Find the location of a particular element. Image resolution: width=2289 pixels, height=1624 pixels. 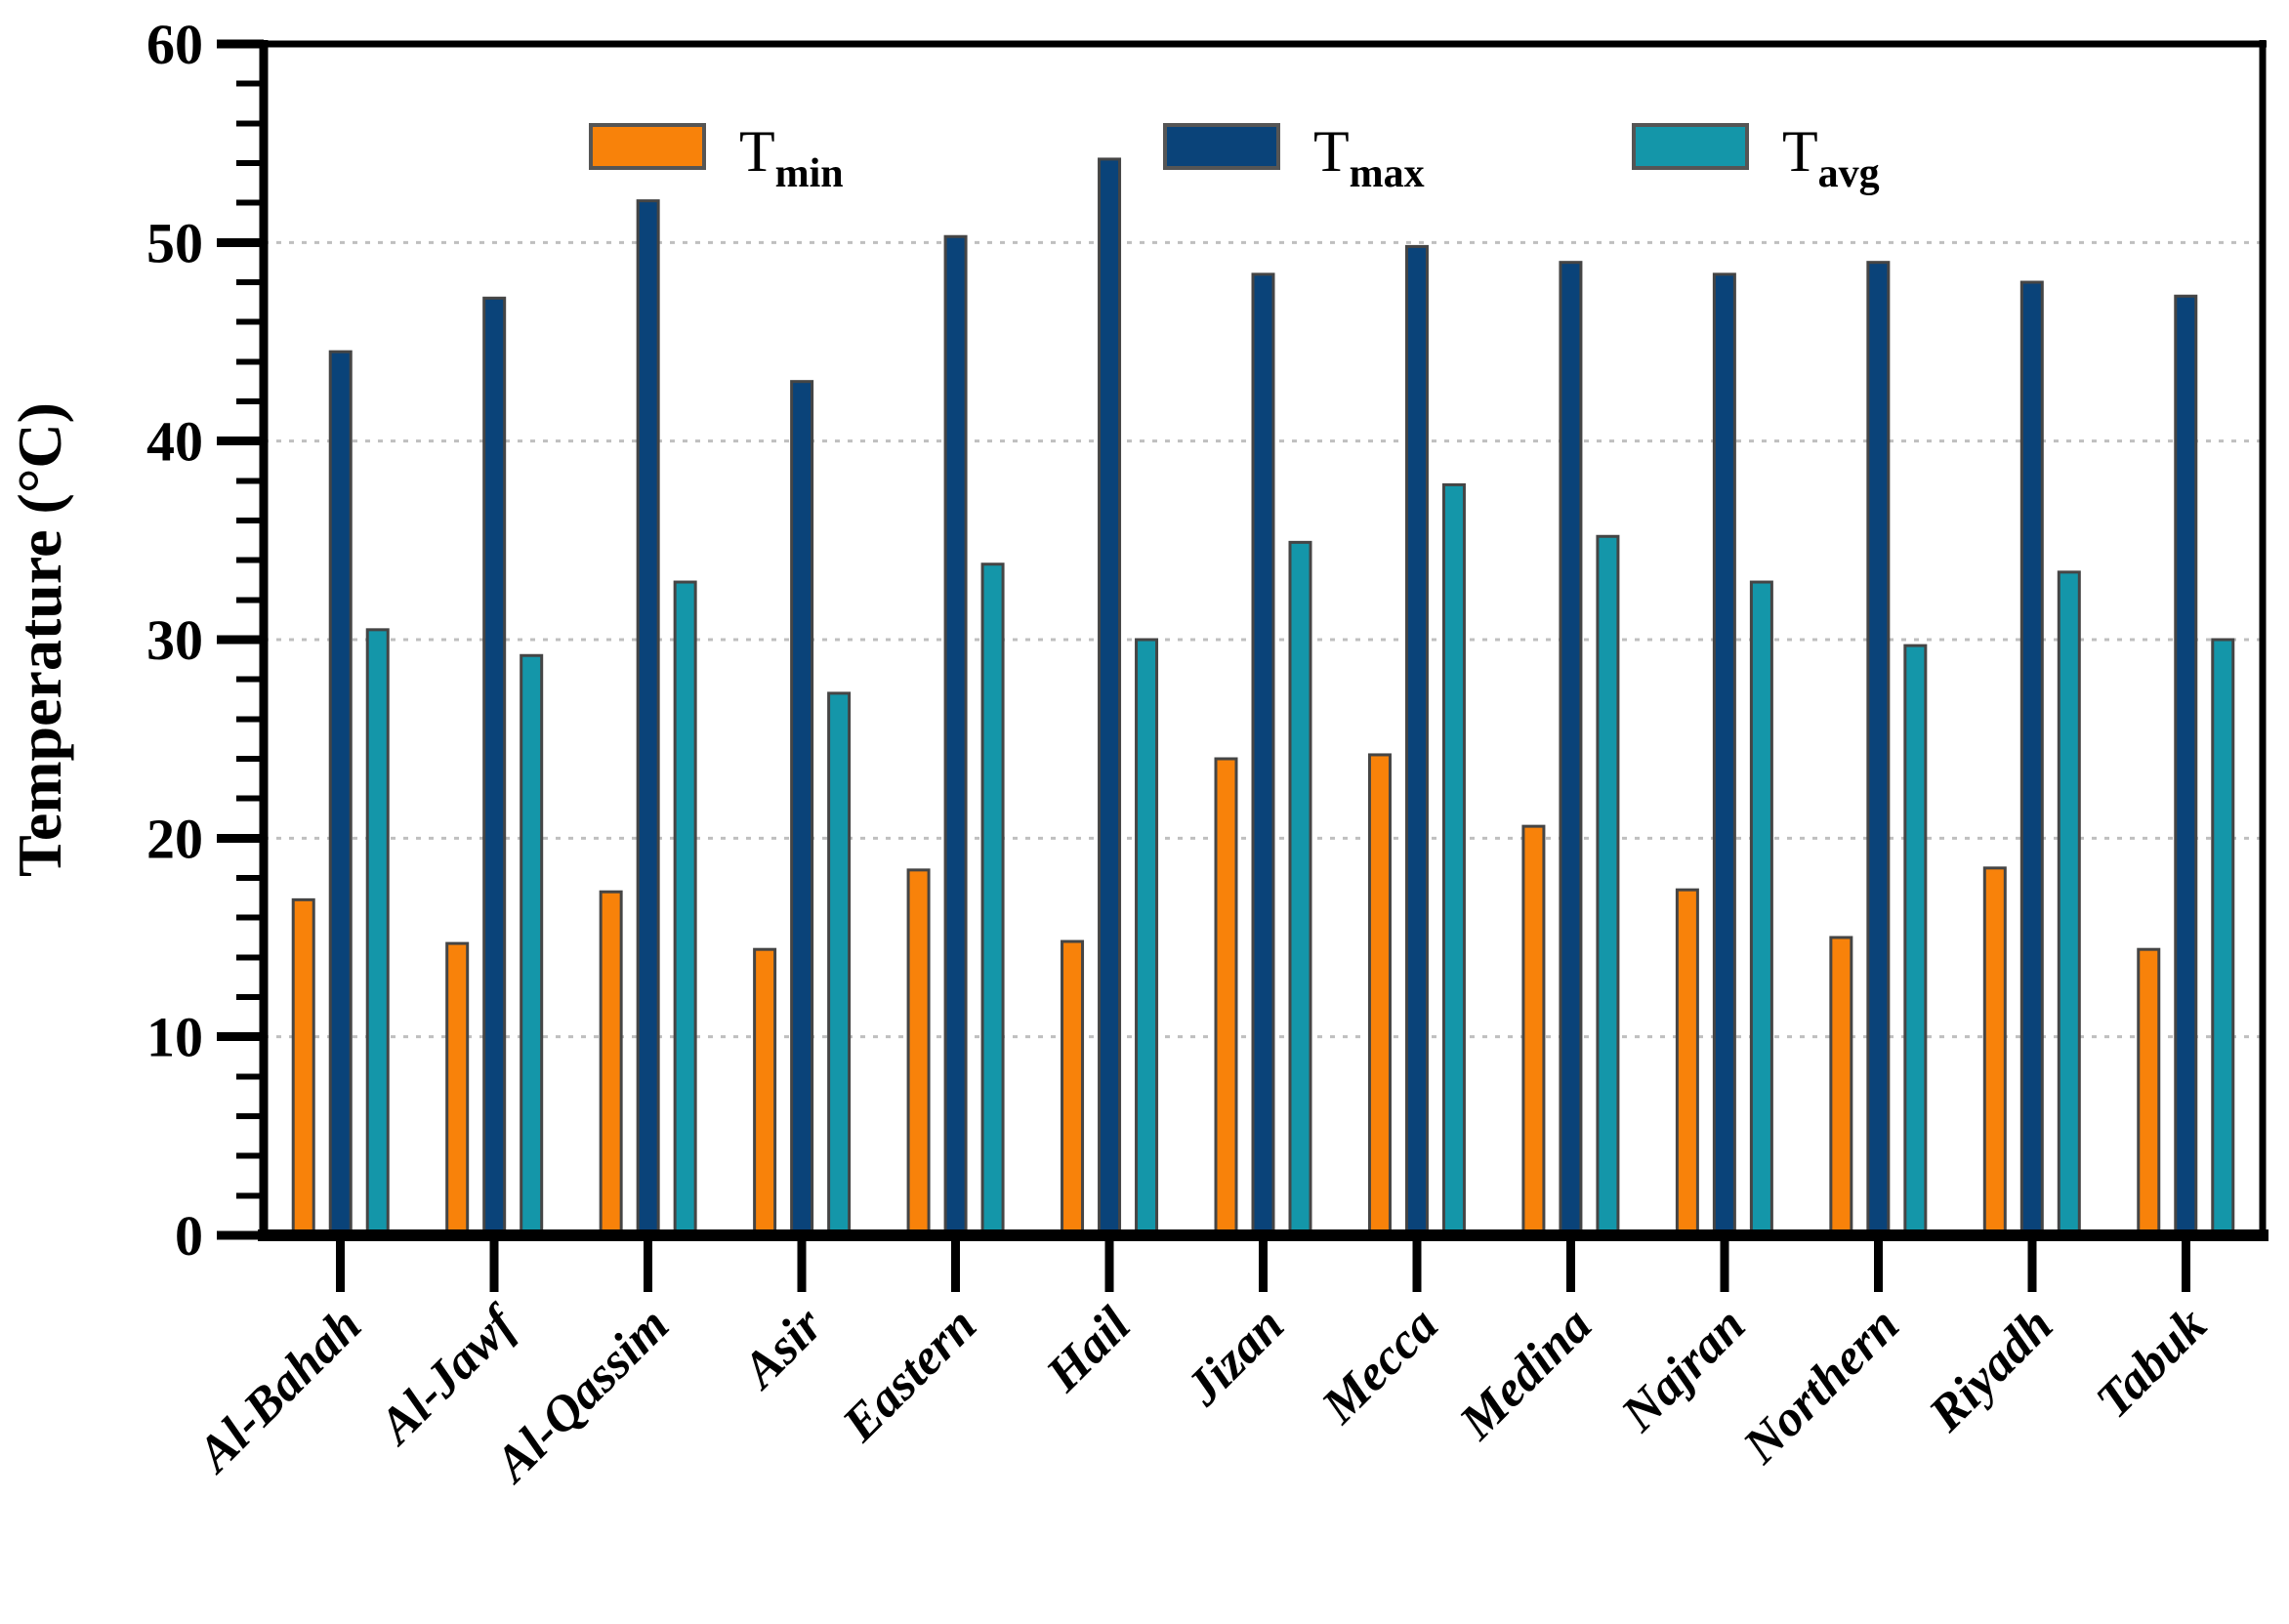

bar-t_avg-al-qassim is located at coordinates (685, 908).